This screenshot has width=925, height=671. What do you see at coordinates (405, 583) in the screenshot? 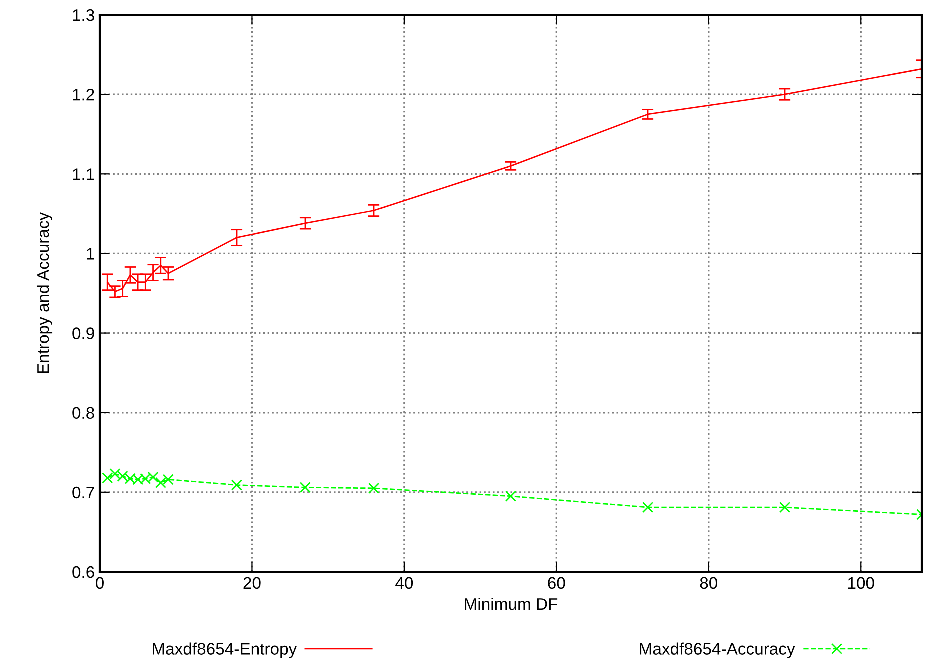
I see `x-tick-label: 40` at bounding box center [405, 583].